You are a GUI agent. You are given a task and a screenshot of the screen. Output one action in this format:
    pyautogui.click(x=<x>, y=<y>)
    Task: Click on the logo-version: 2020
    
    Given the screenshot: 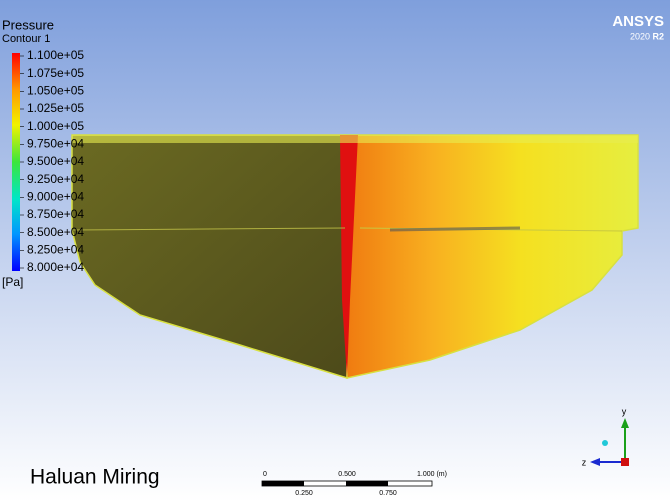 What is the action you would take?
    pyautogui.click(x=640, y=36)
    